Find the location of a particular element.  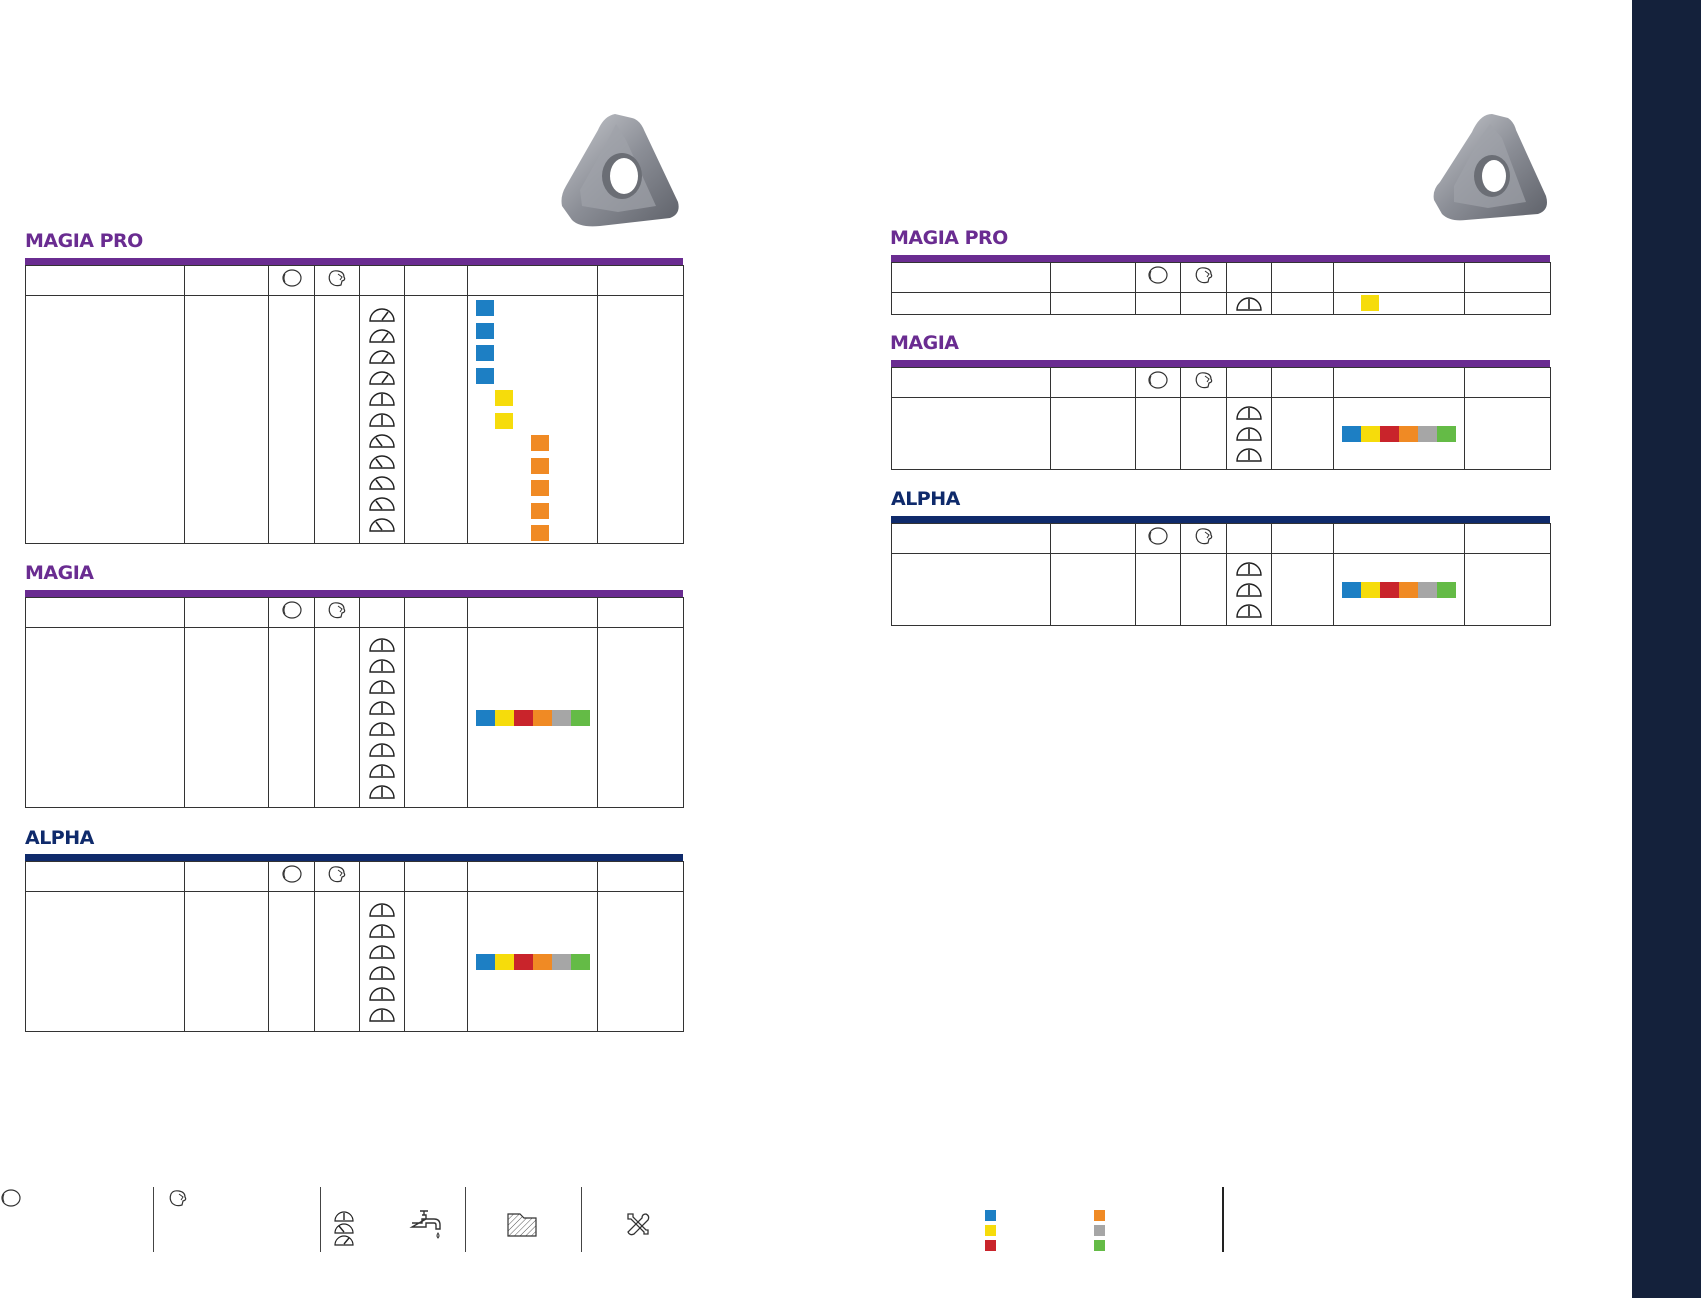

workpiece-hatch-icon is located at coordinates (522, 1225).